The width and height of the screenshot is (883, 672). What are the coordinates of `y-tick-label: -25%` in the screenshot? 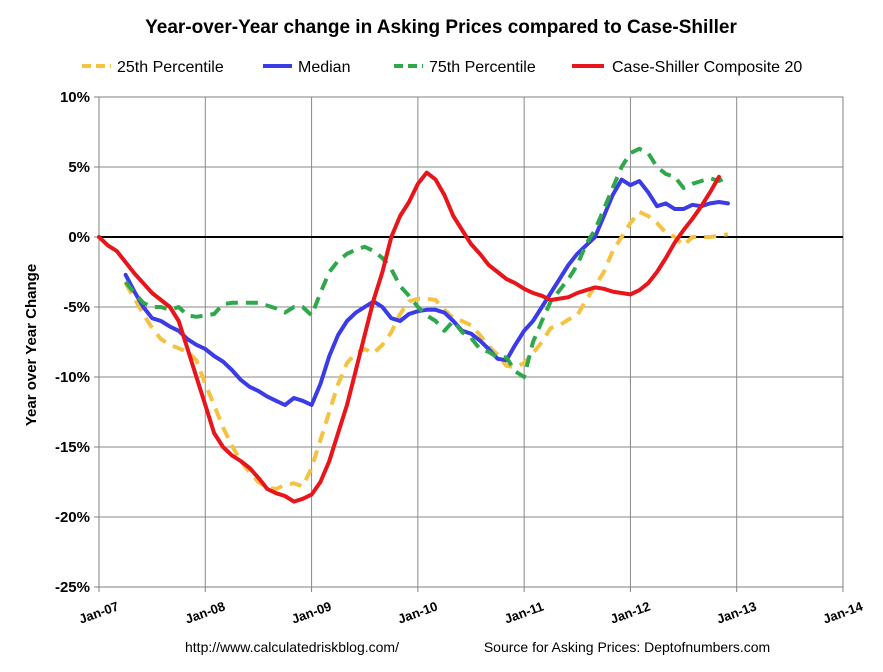 It's located at (72, 587).